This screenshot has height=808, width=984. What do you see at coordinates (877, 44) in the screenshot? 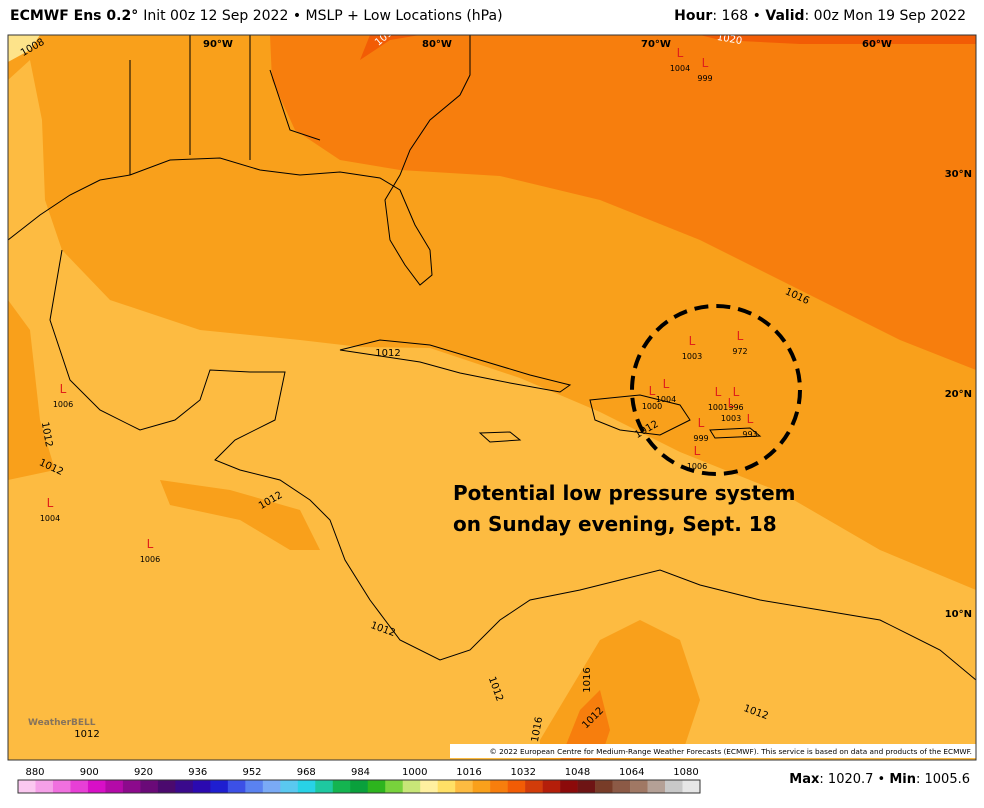
I see `longitude-label: 60°W` at bounding box center [877, 44].